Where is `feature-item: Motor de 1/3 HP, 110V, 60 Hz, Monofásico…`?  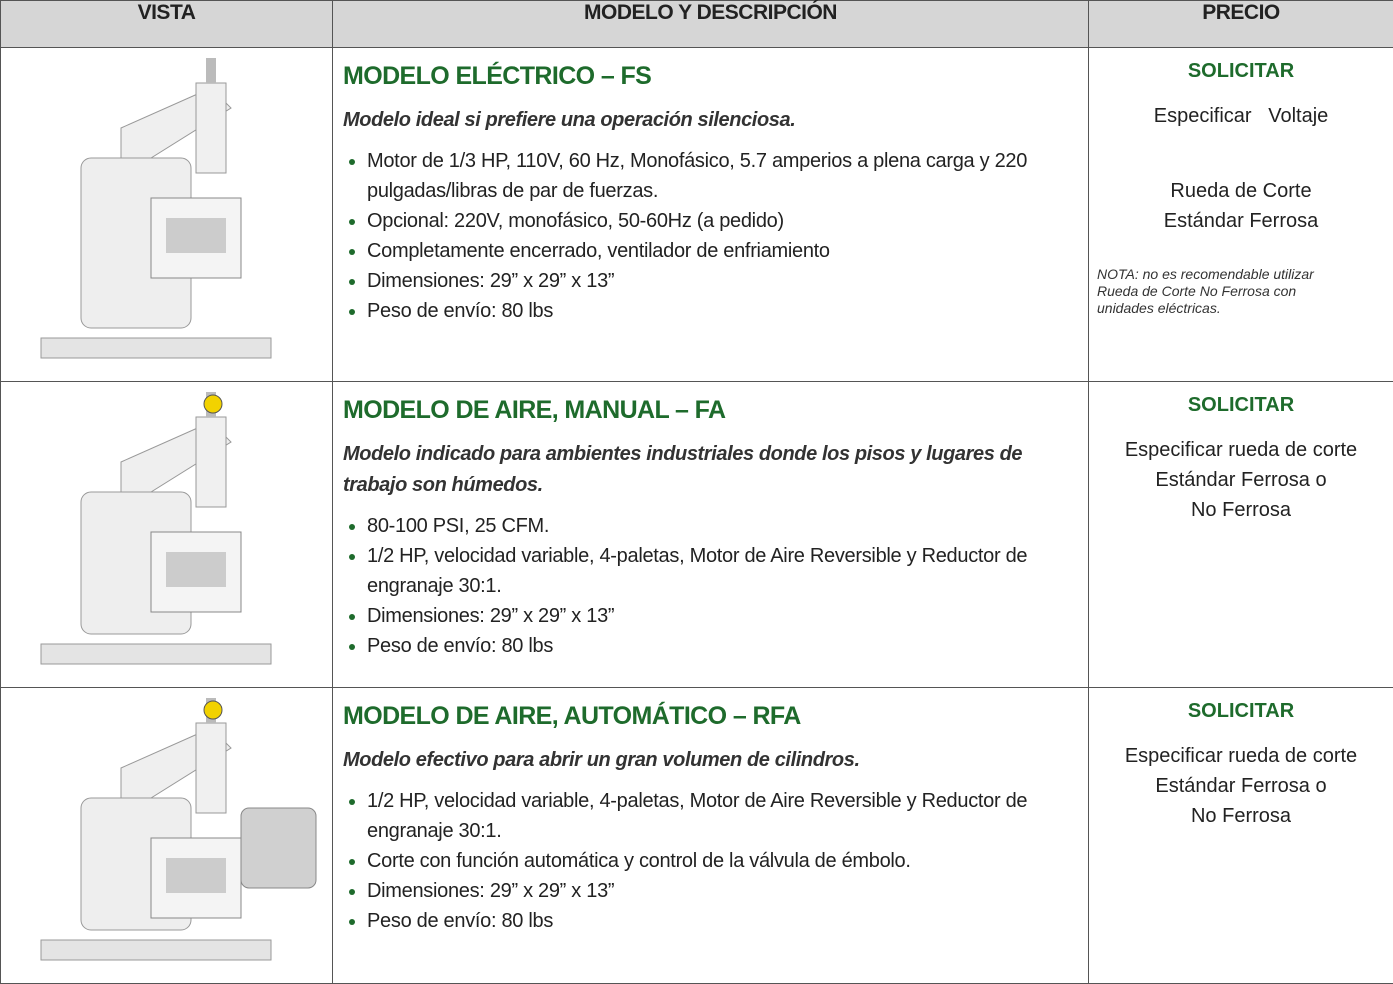 feature-item: Motor de 1/3 HP, 110V, 60 Hz, Monofásico… is located at coordinates (707, 176).